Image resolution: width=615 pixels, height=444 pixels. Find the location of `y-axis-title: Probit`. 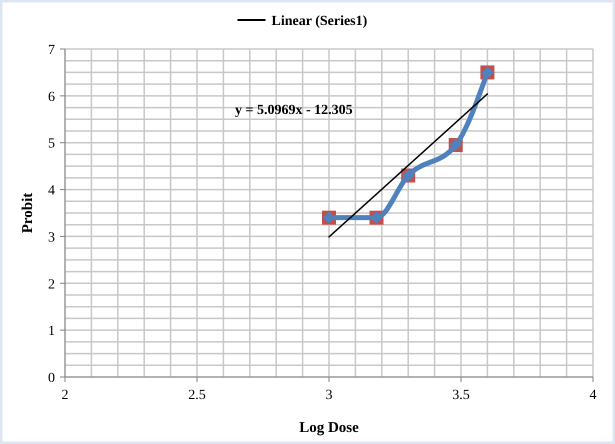

y-axis-title: Probit is located at coordinates (28, 213).